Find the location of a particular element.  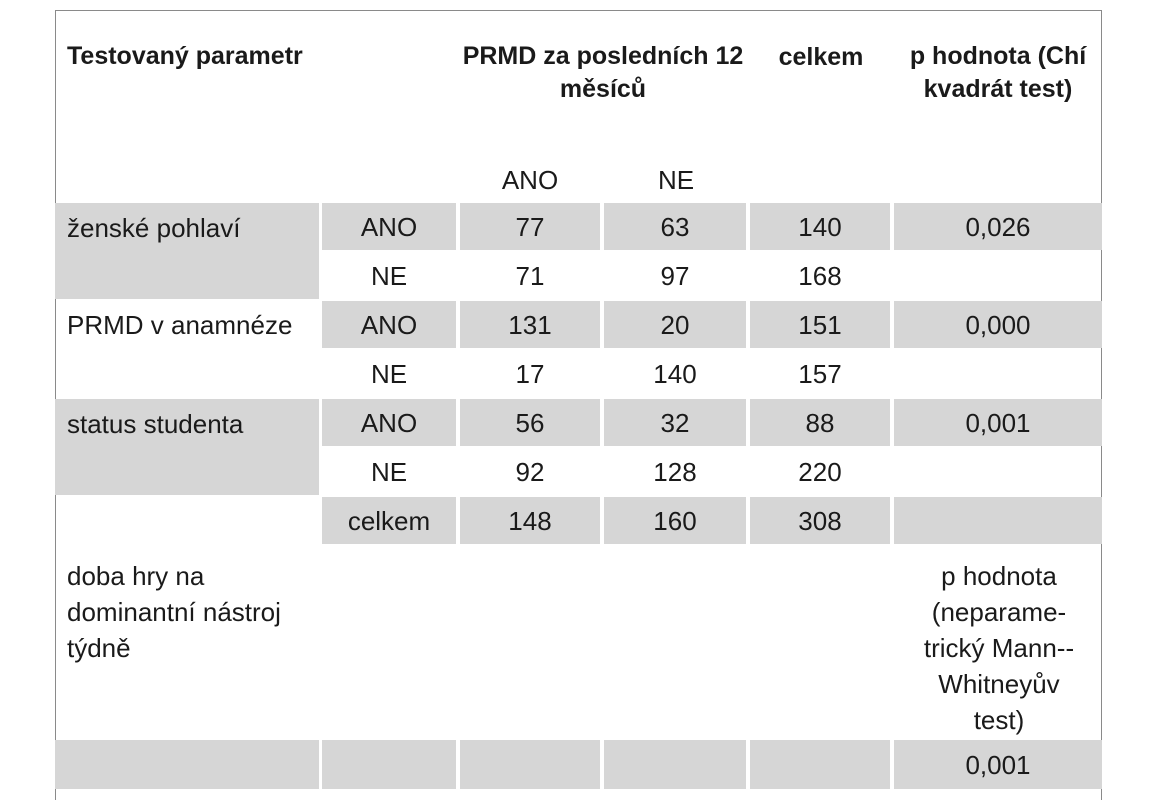

prmd-yes-cell: 56 is located at coordinates (530, 422).